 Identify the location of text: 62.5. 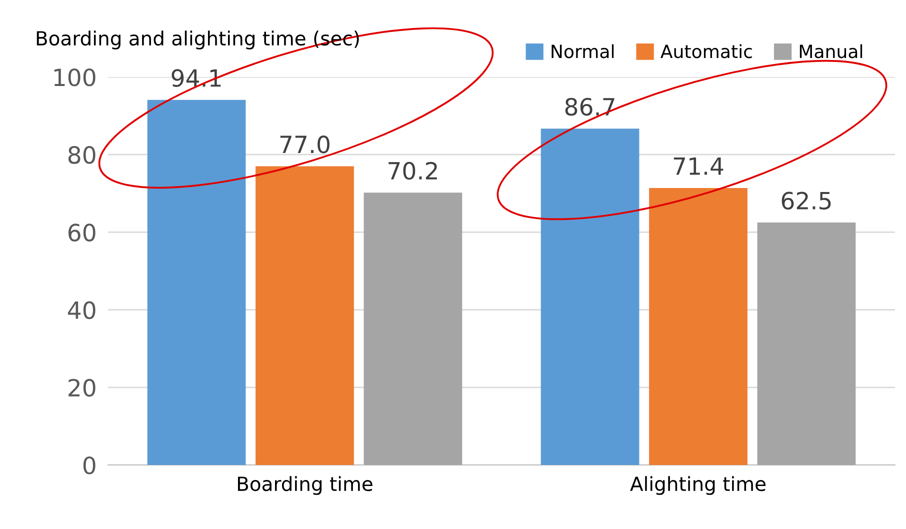
(806, 201).